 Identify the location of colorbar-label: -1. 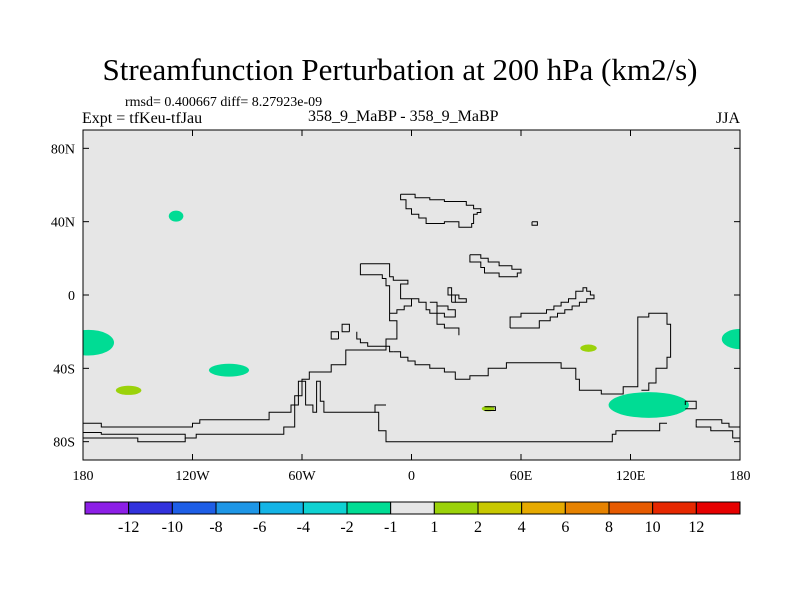
(390, 527).